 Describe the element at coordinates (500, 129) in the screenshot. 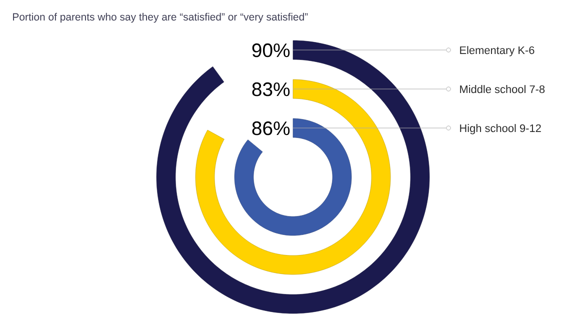

I see `category-label: High school 9-12` at that location.